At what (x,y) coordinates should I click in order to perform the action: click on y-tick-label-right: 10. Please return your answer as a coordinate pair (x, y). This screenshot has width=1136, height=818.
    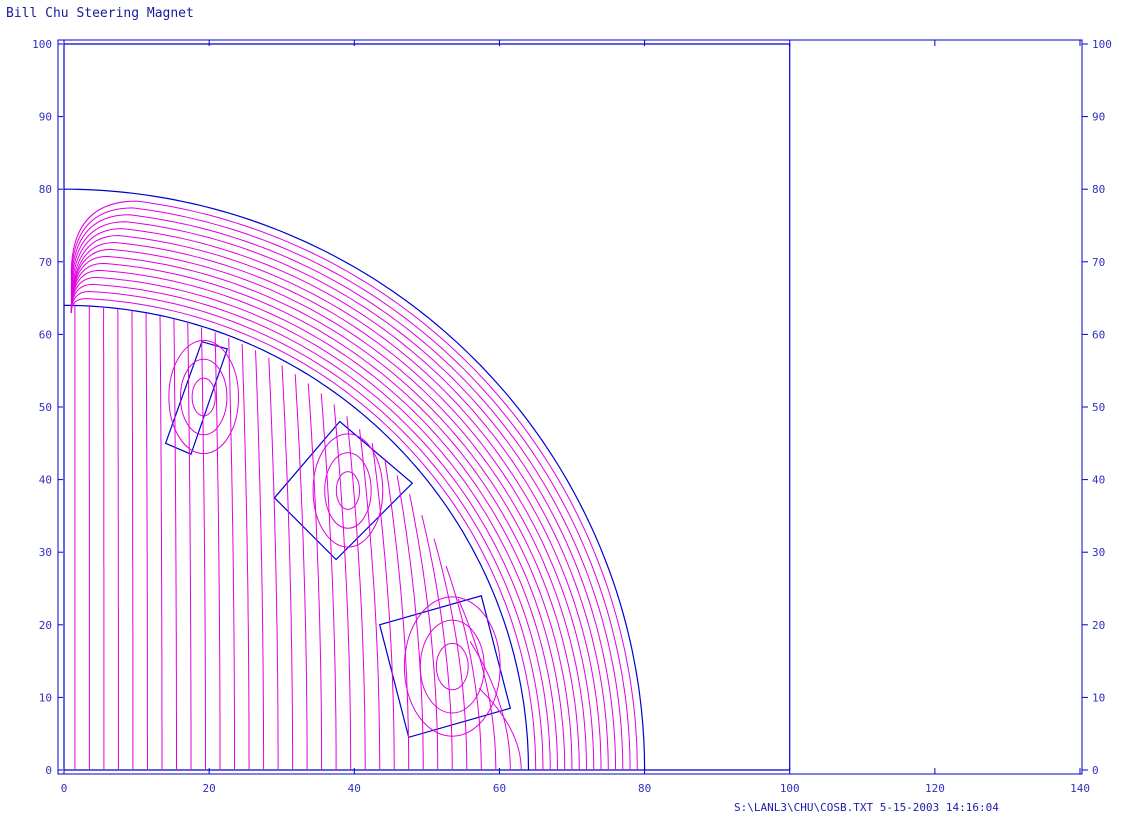
    Looking at the image, I should click on (1098, 697).